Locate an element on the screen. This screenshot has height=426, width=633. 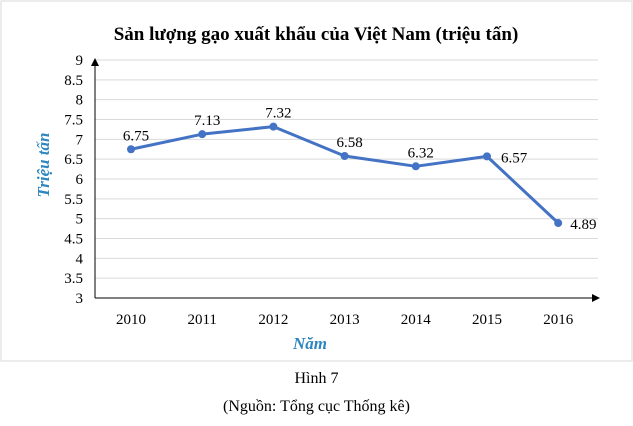
y-tick-label: 5 is located at coordinates (80, 220).